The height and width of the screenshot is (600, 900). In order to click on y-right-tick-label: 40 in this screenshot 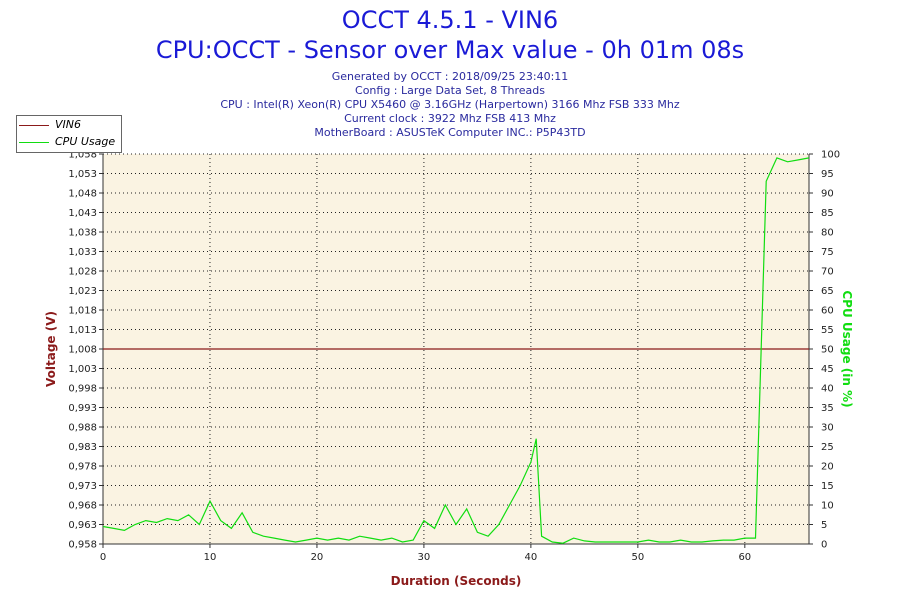, I will do `click(827, 389)`.